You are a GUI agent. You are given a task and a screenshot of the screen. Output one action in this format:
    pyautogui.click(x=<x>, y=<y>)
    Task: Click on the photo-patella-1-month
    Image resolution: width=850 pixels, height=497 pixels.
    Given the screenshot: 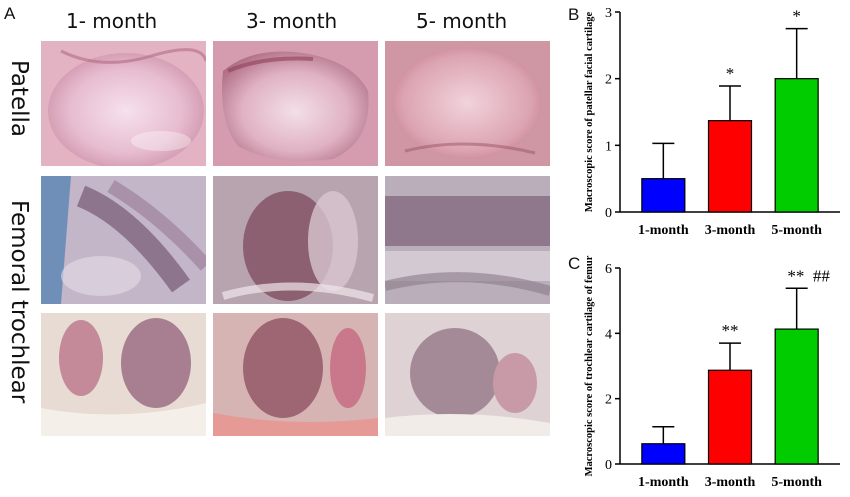 What is the action you would take?
    pyautogui.click(x=123, y=103)
    